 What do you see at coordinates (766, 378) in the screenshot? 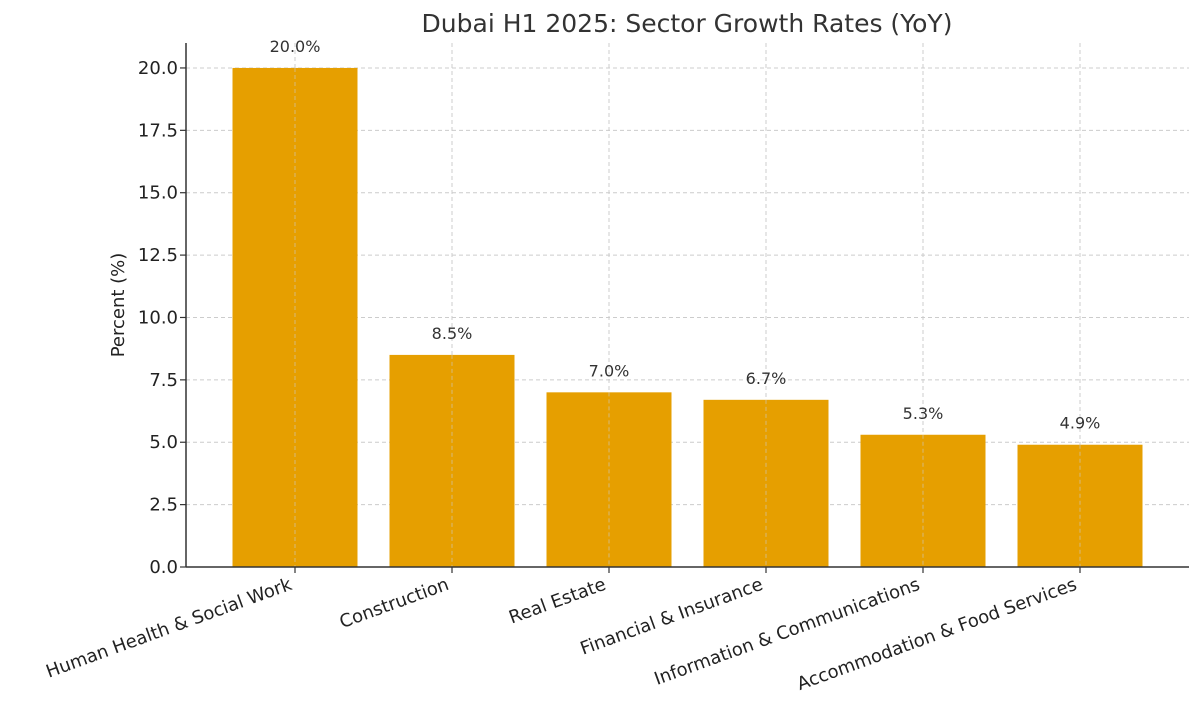
I see `data-label: 6.7%` at bounding box center [766, 378].